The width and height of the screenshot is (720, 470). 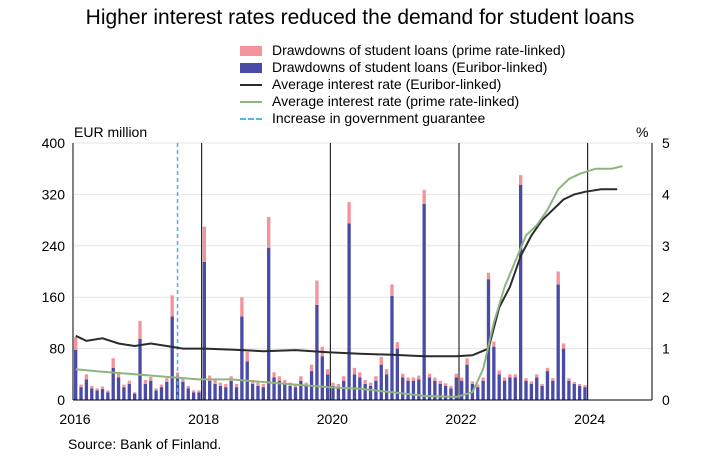 What do you see at coordinates (54, 194) in the screenshot?
I see `y-left-tick-320: 320` at bounding box center [54, 194].